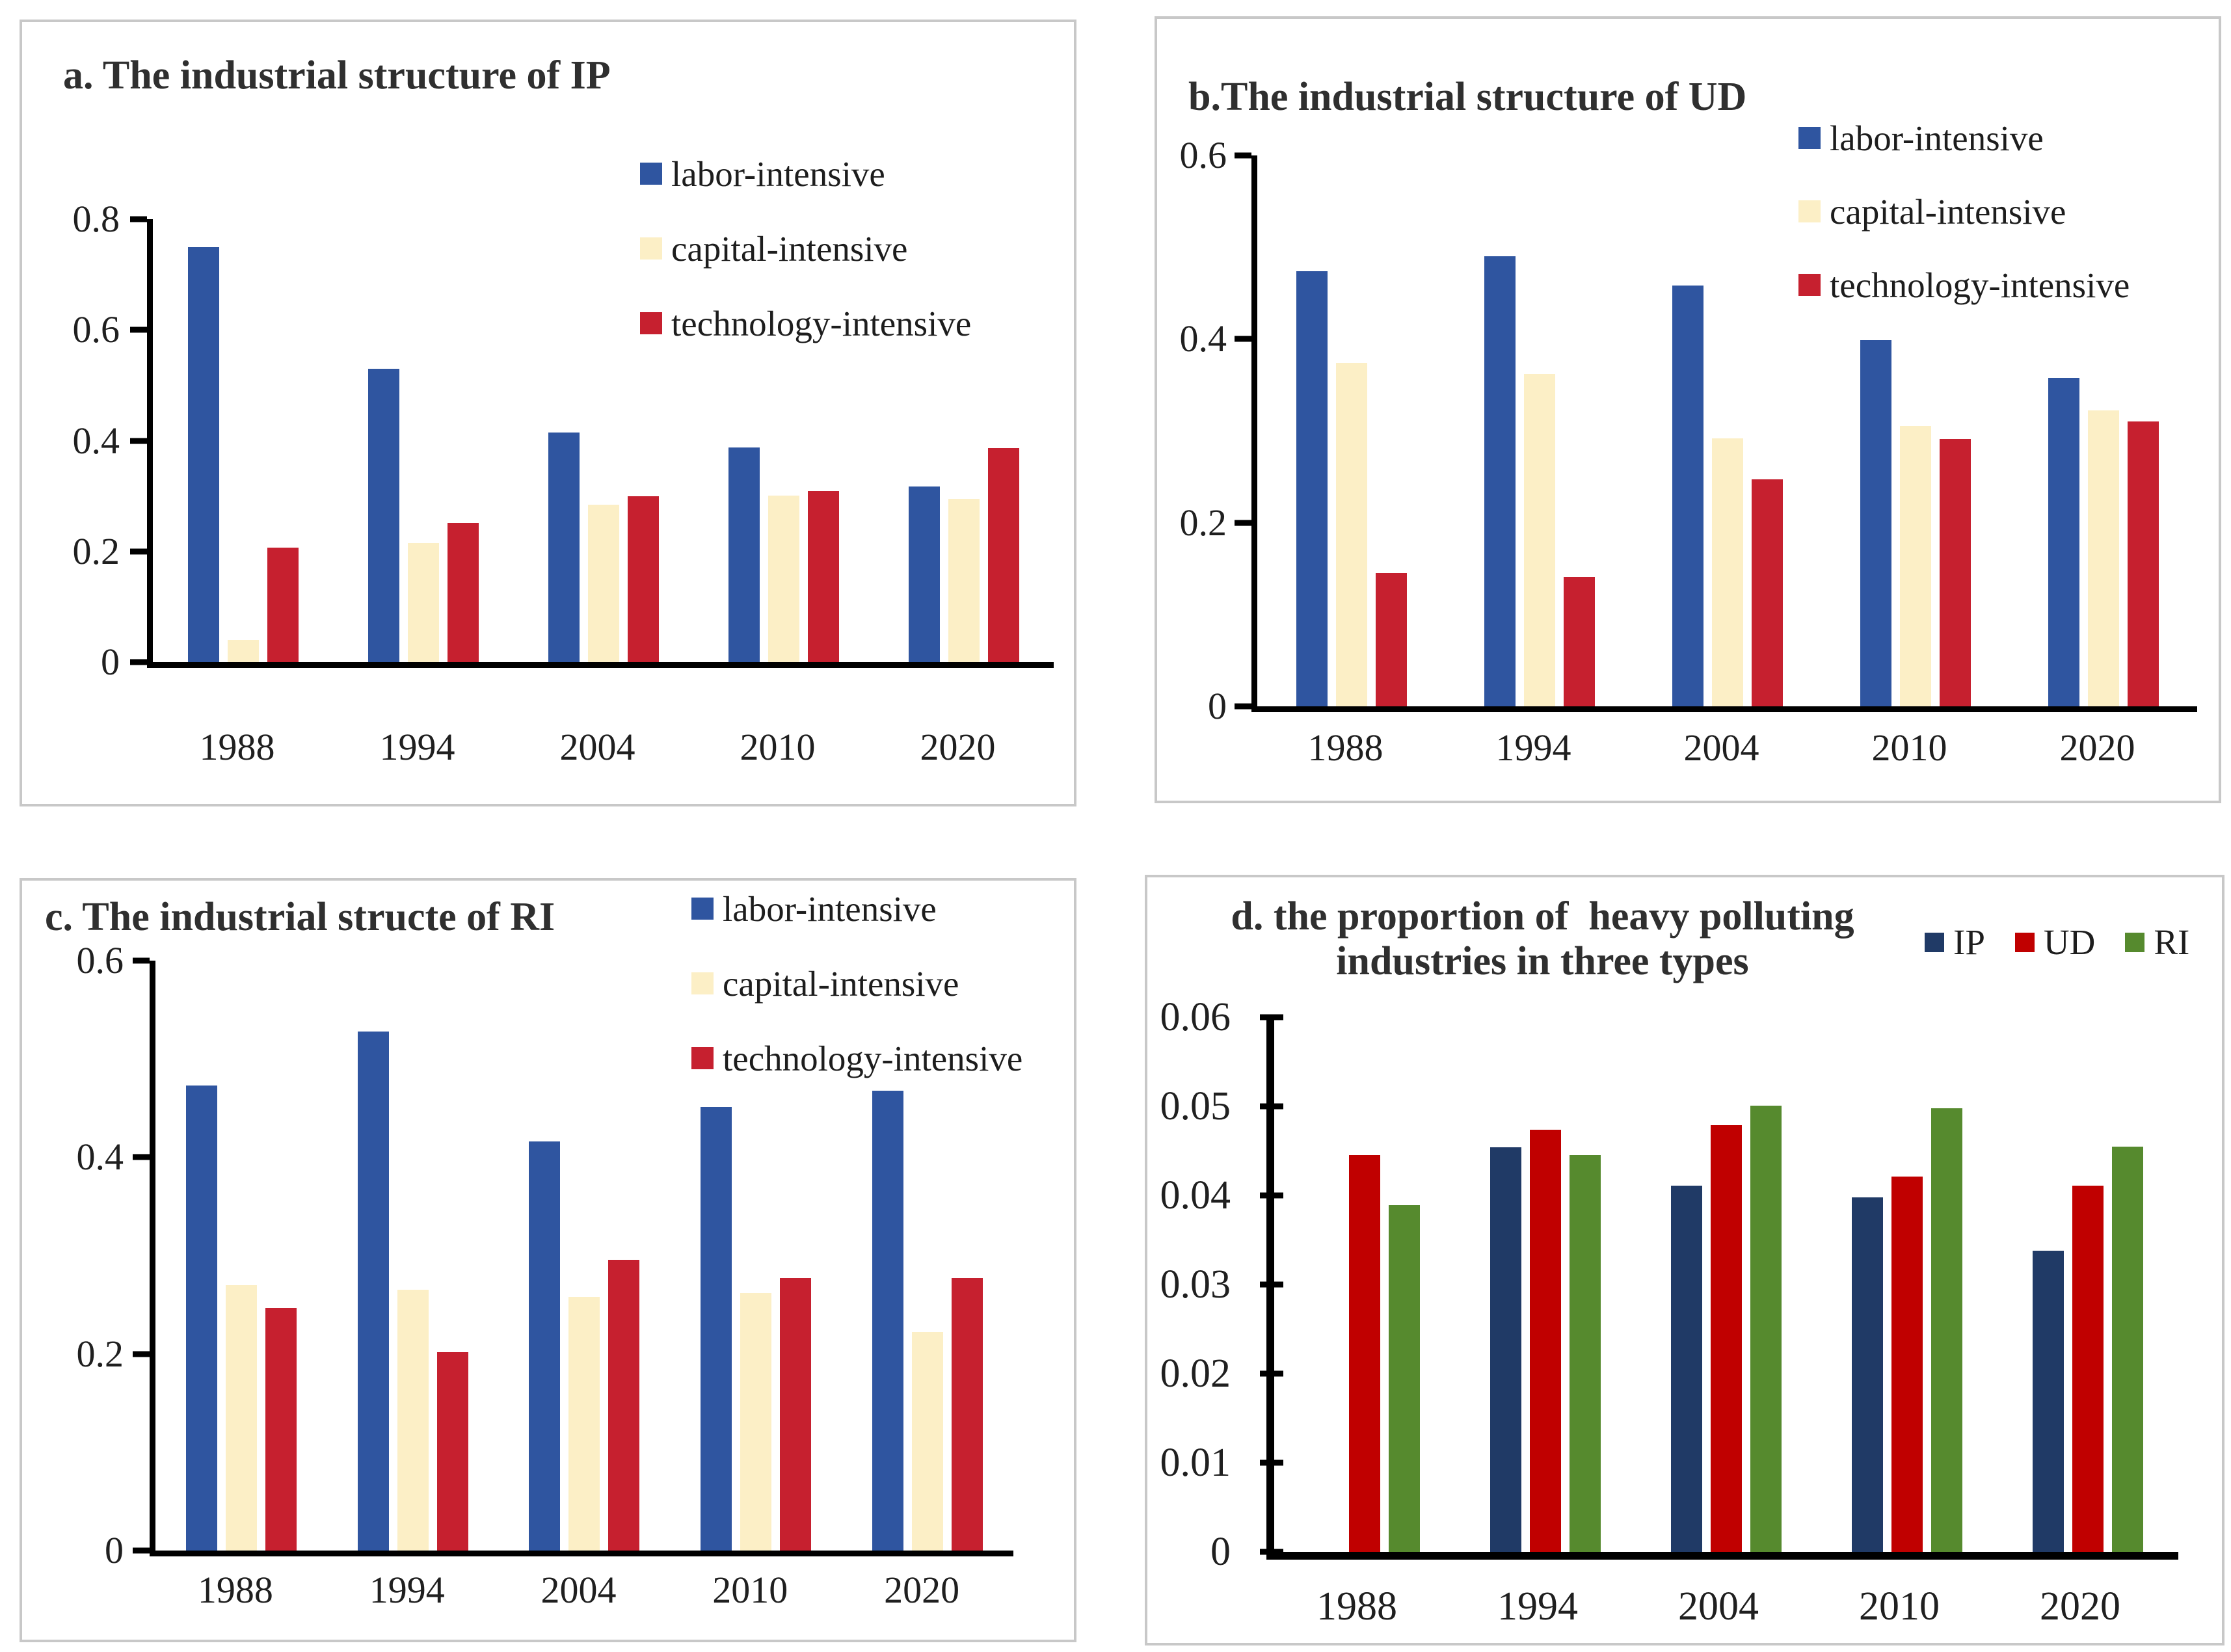 This screenshot has width=2231, height=1652. I want to click on y-axis-label-0.2: 0.2, so click(100, 1353).